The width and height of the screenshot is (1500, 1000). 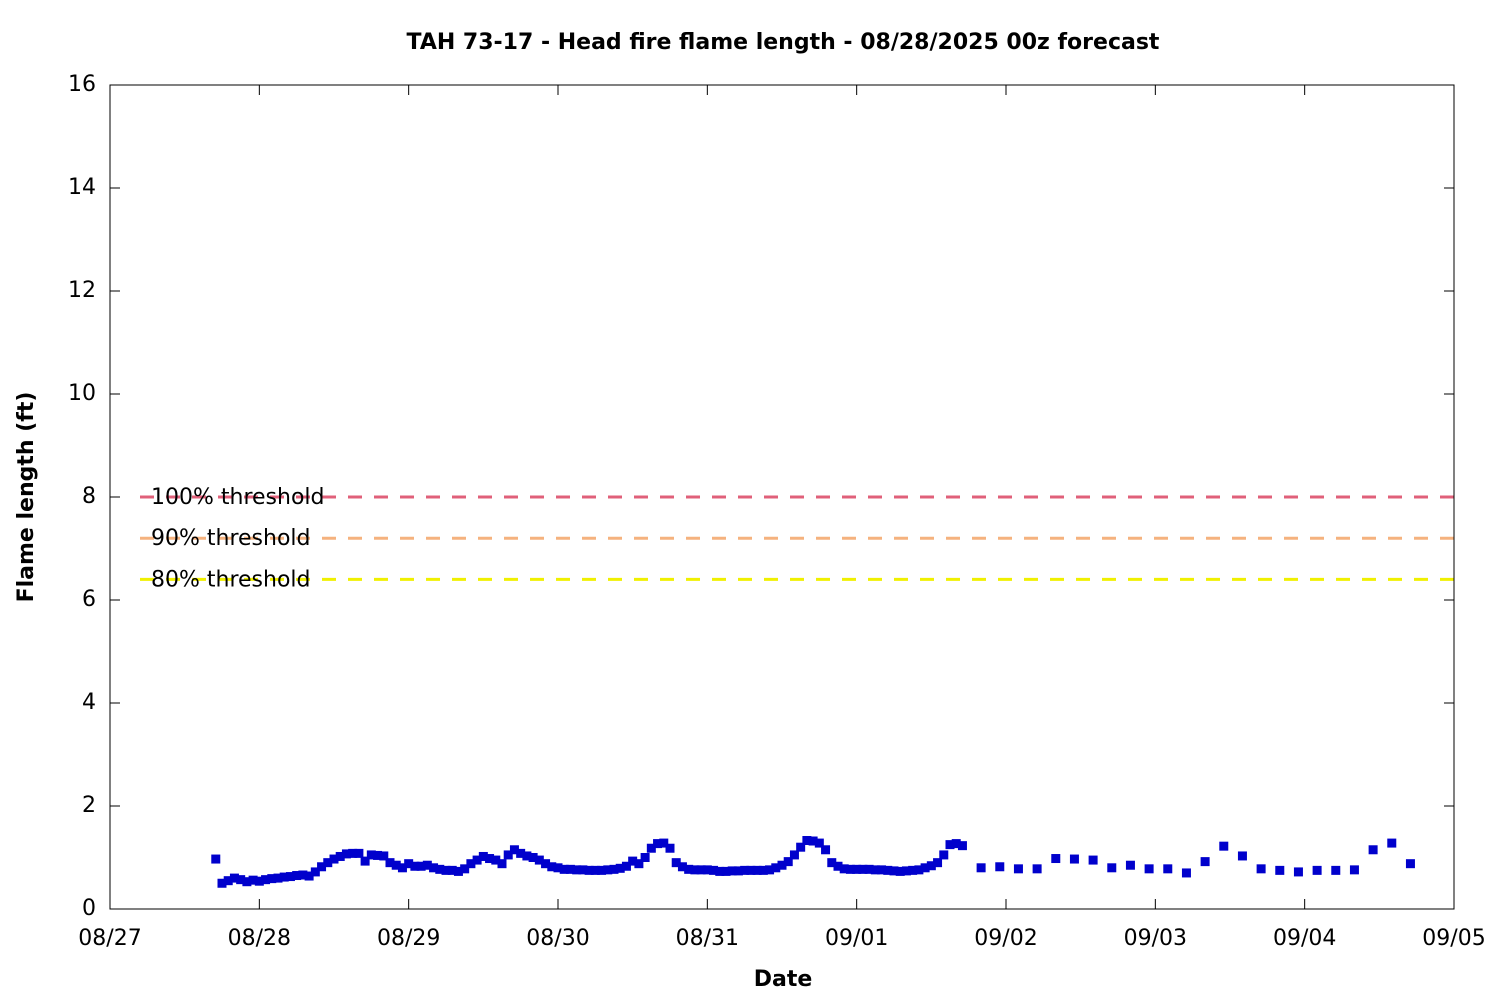 I want to click on x-tick-label: 09/04, so click(x=1304, y=938).